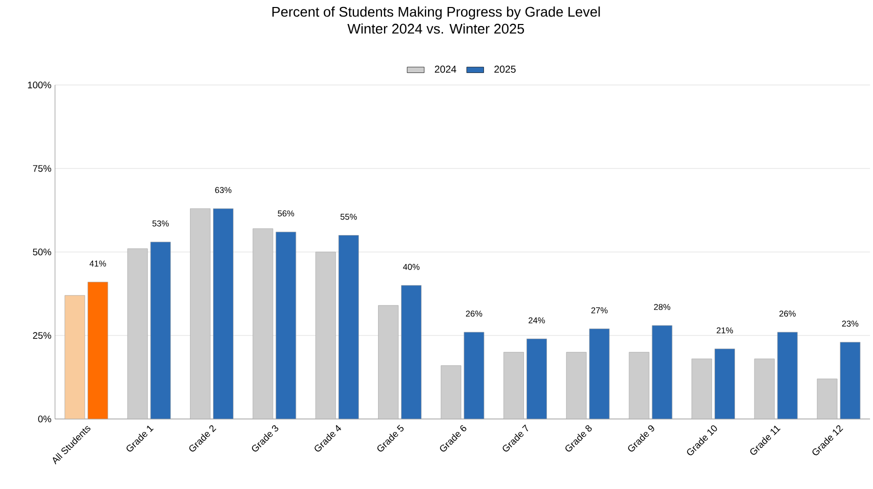  Describe the element at coordinates (40, 85) in the screenshot. I see `y-tick-label: 100%` at that location.